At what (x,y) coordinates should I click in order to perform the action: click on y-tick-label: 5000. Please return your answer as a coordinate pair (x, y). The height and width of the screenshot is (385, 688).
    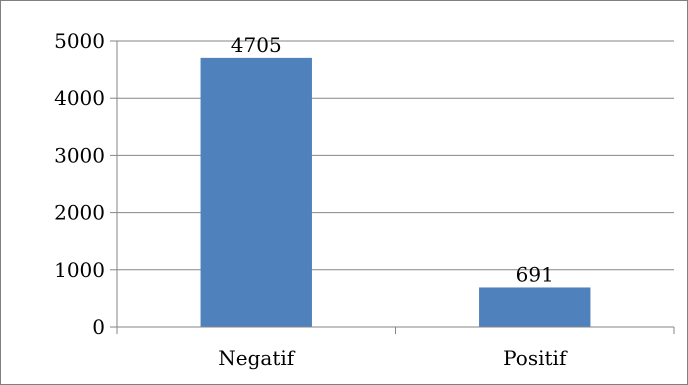
    Looking at the image, I should click on (79, 41).